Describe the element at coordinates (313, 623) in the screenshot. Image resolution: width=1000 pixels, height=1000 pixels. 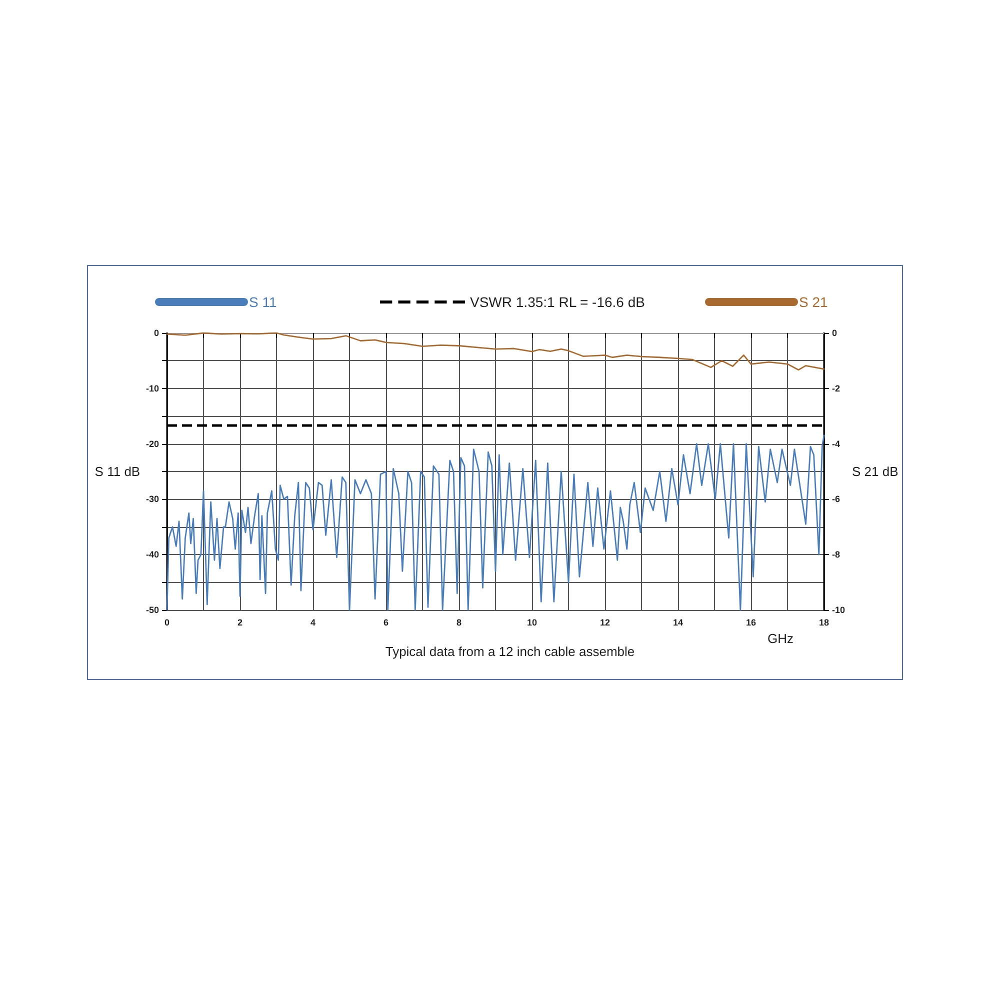
I see `x-tick-label: 4` at that location.